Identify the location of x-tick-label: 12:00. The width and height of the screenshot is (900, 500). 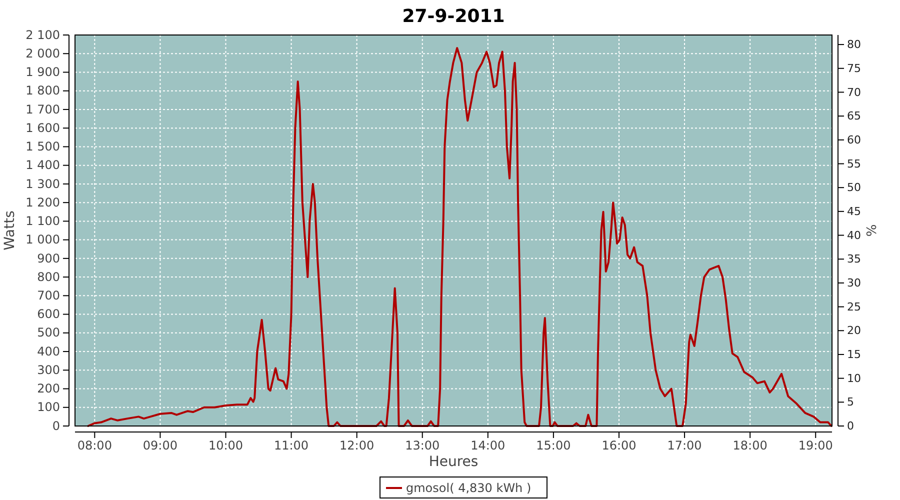
(357, 445).